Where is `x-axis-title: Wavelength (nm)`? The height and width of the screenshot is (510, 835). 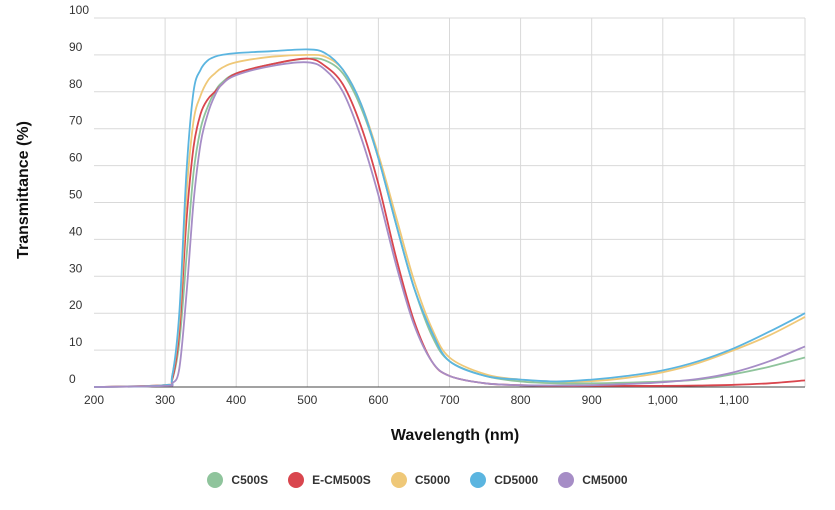 x-axis-title: Wavelength (nm) is located at coordinates (455, 435).